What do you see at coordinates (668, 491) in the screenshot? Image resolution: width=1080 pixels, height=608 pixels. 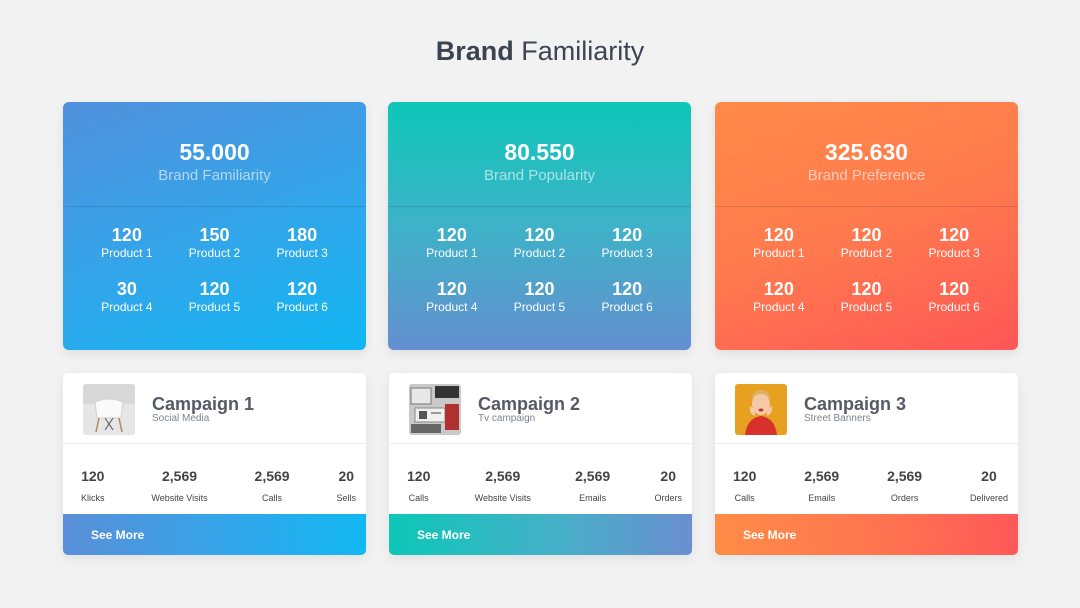 I see `campaign-stat: 20 Orders` at bounding box center [668, 491].